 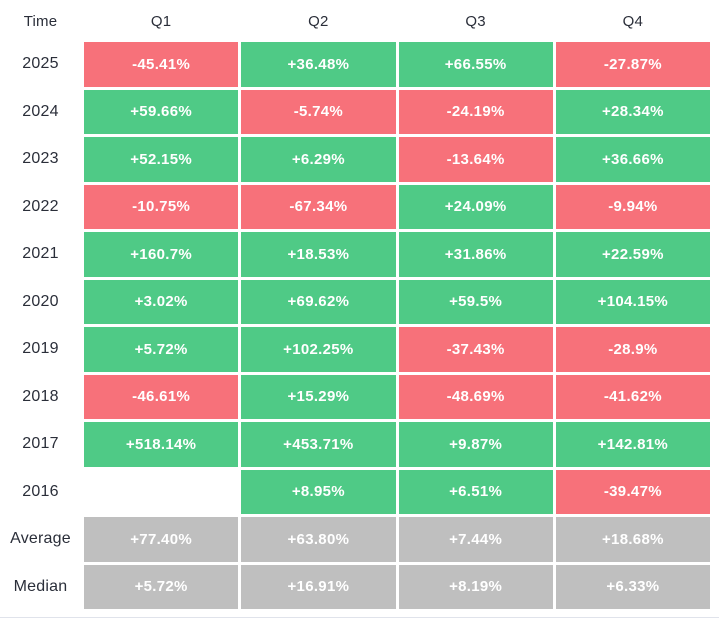 What do you see at coordinates (475, 21) in the screenshot?
I see `header-q3: Q3` at bounding box center [475, 21].